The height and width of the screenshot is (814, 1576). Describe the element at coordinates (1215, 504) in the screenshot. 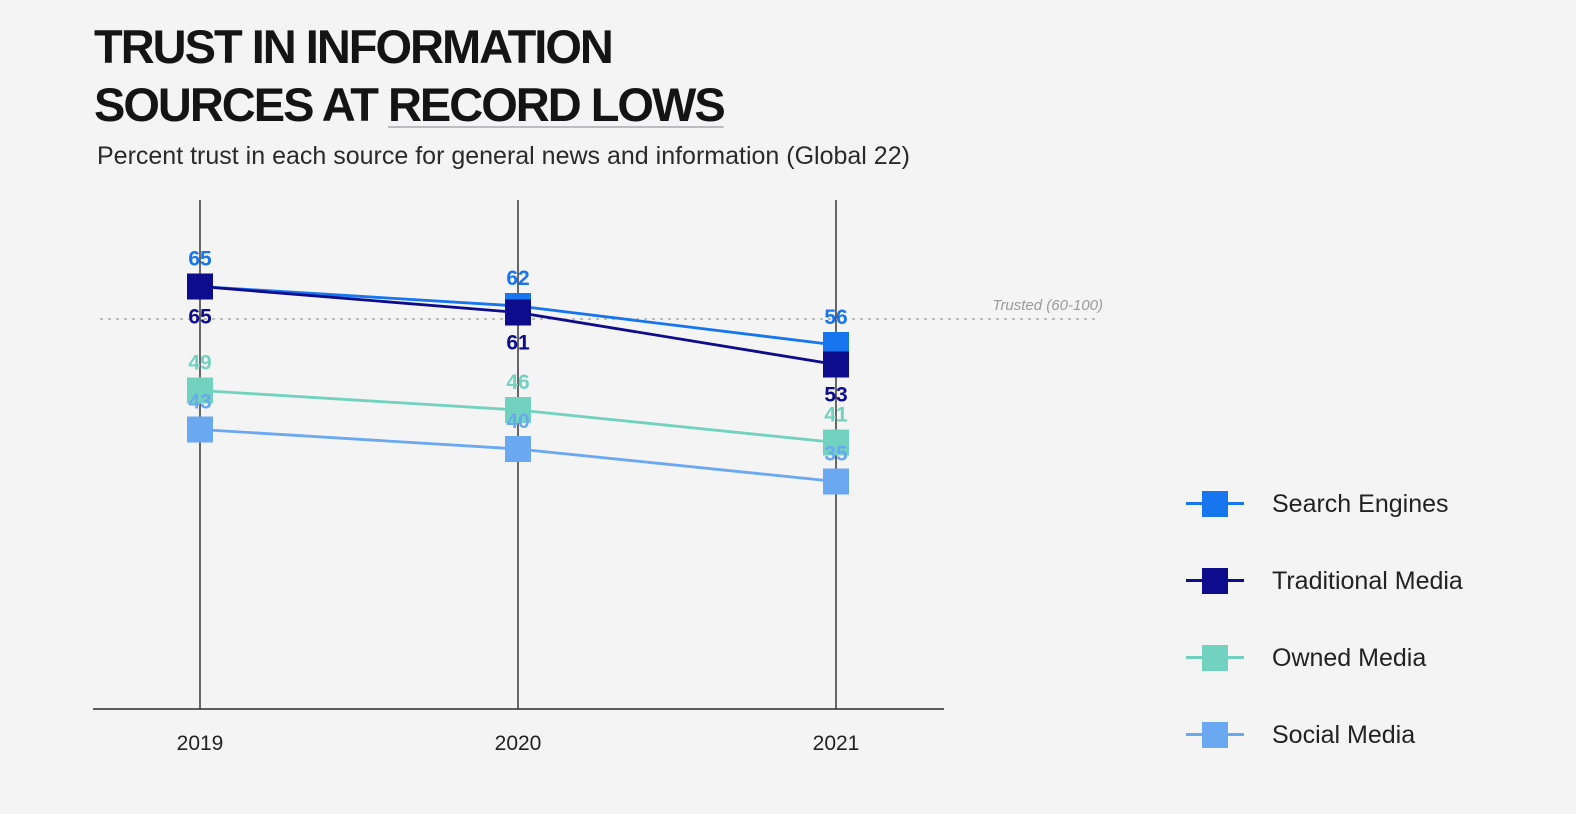

I see `legend-marker-search-engines` at that location.